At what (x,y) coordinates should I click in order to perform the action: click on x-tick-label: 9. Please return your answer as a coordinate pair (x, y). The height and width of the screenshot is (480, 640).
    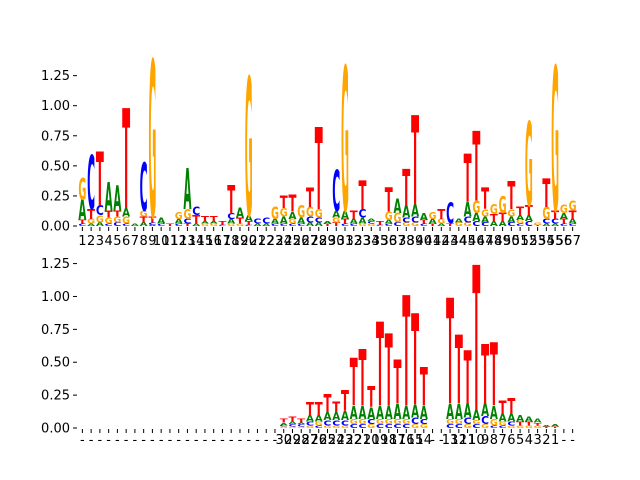
    Looking at the image, I should click on (152, 241).